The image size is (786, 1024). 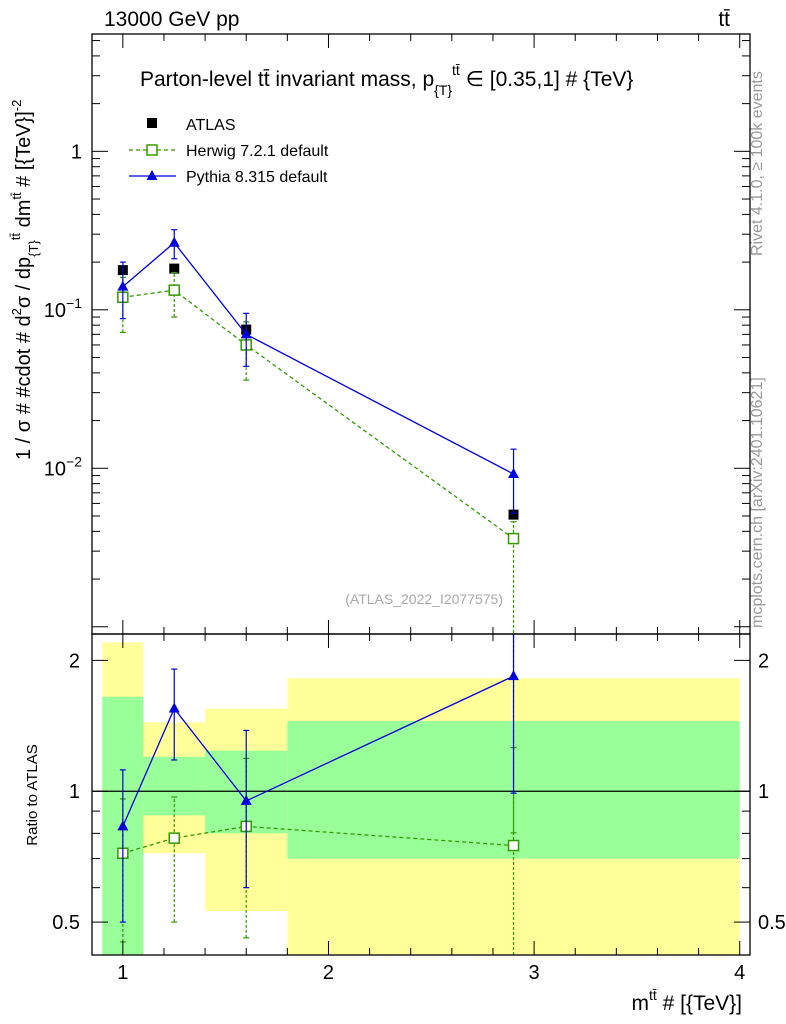 What do you see at coordinates (152, 123) in the screenshot?
I see `legend-marker-atlas` at bounding box center [152, 123].